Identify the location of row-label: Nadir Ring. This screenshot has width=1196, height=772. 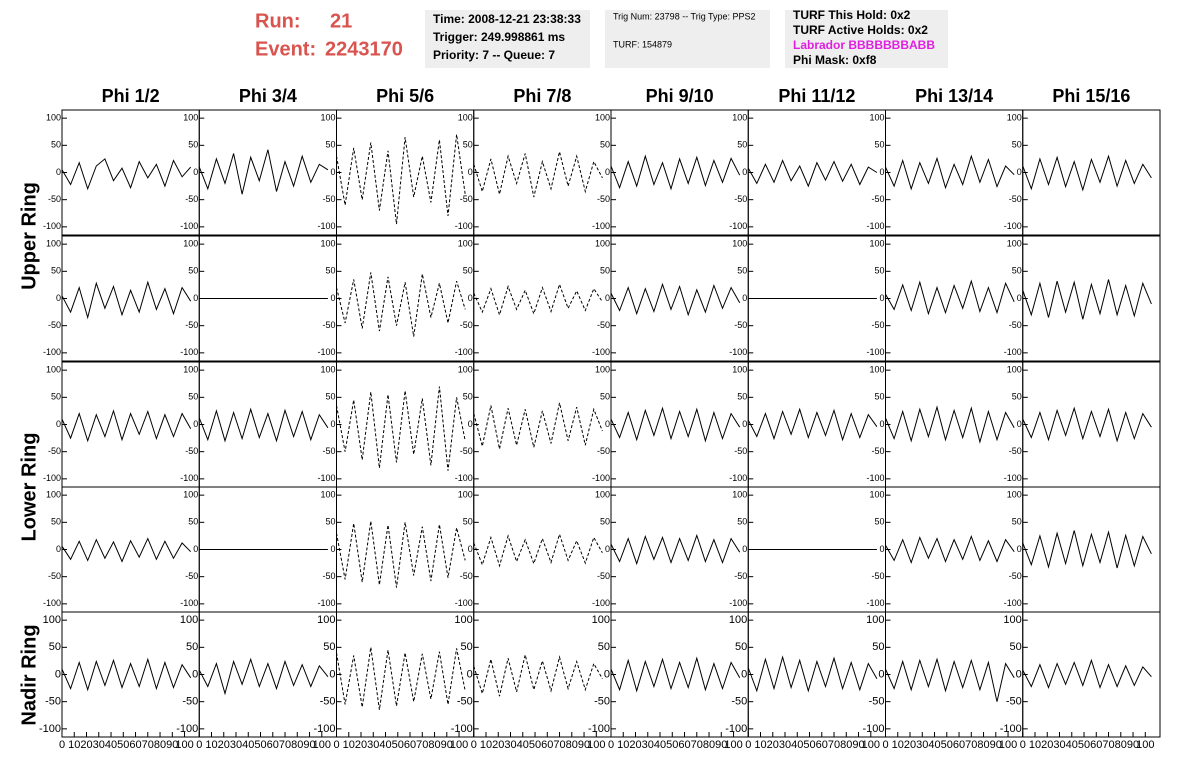
(29, 674).